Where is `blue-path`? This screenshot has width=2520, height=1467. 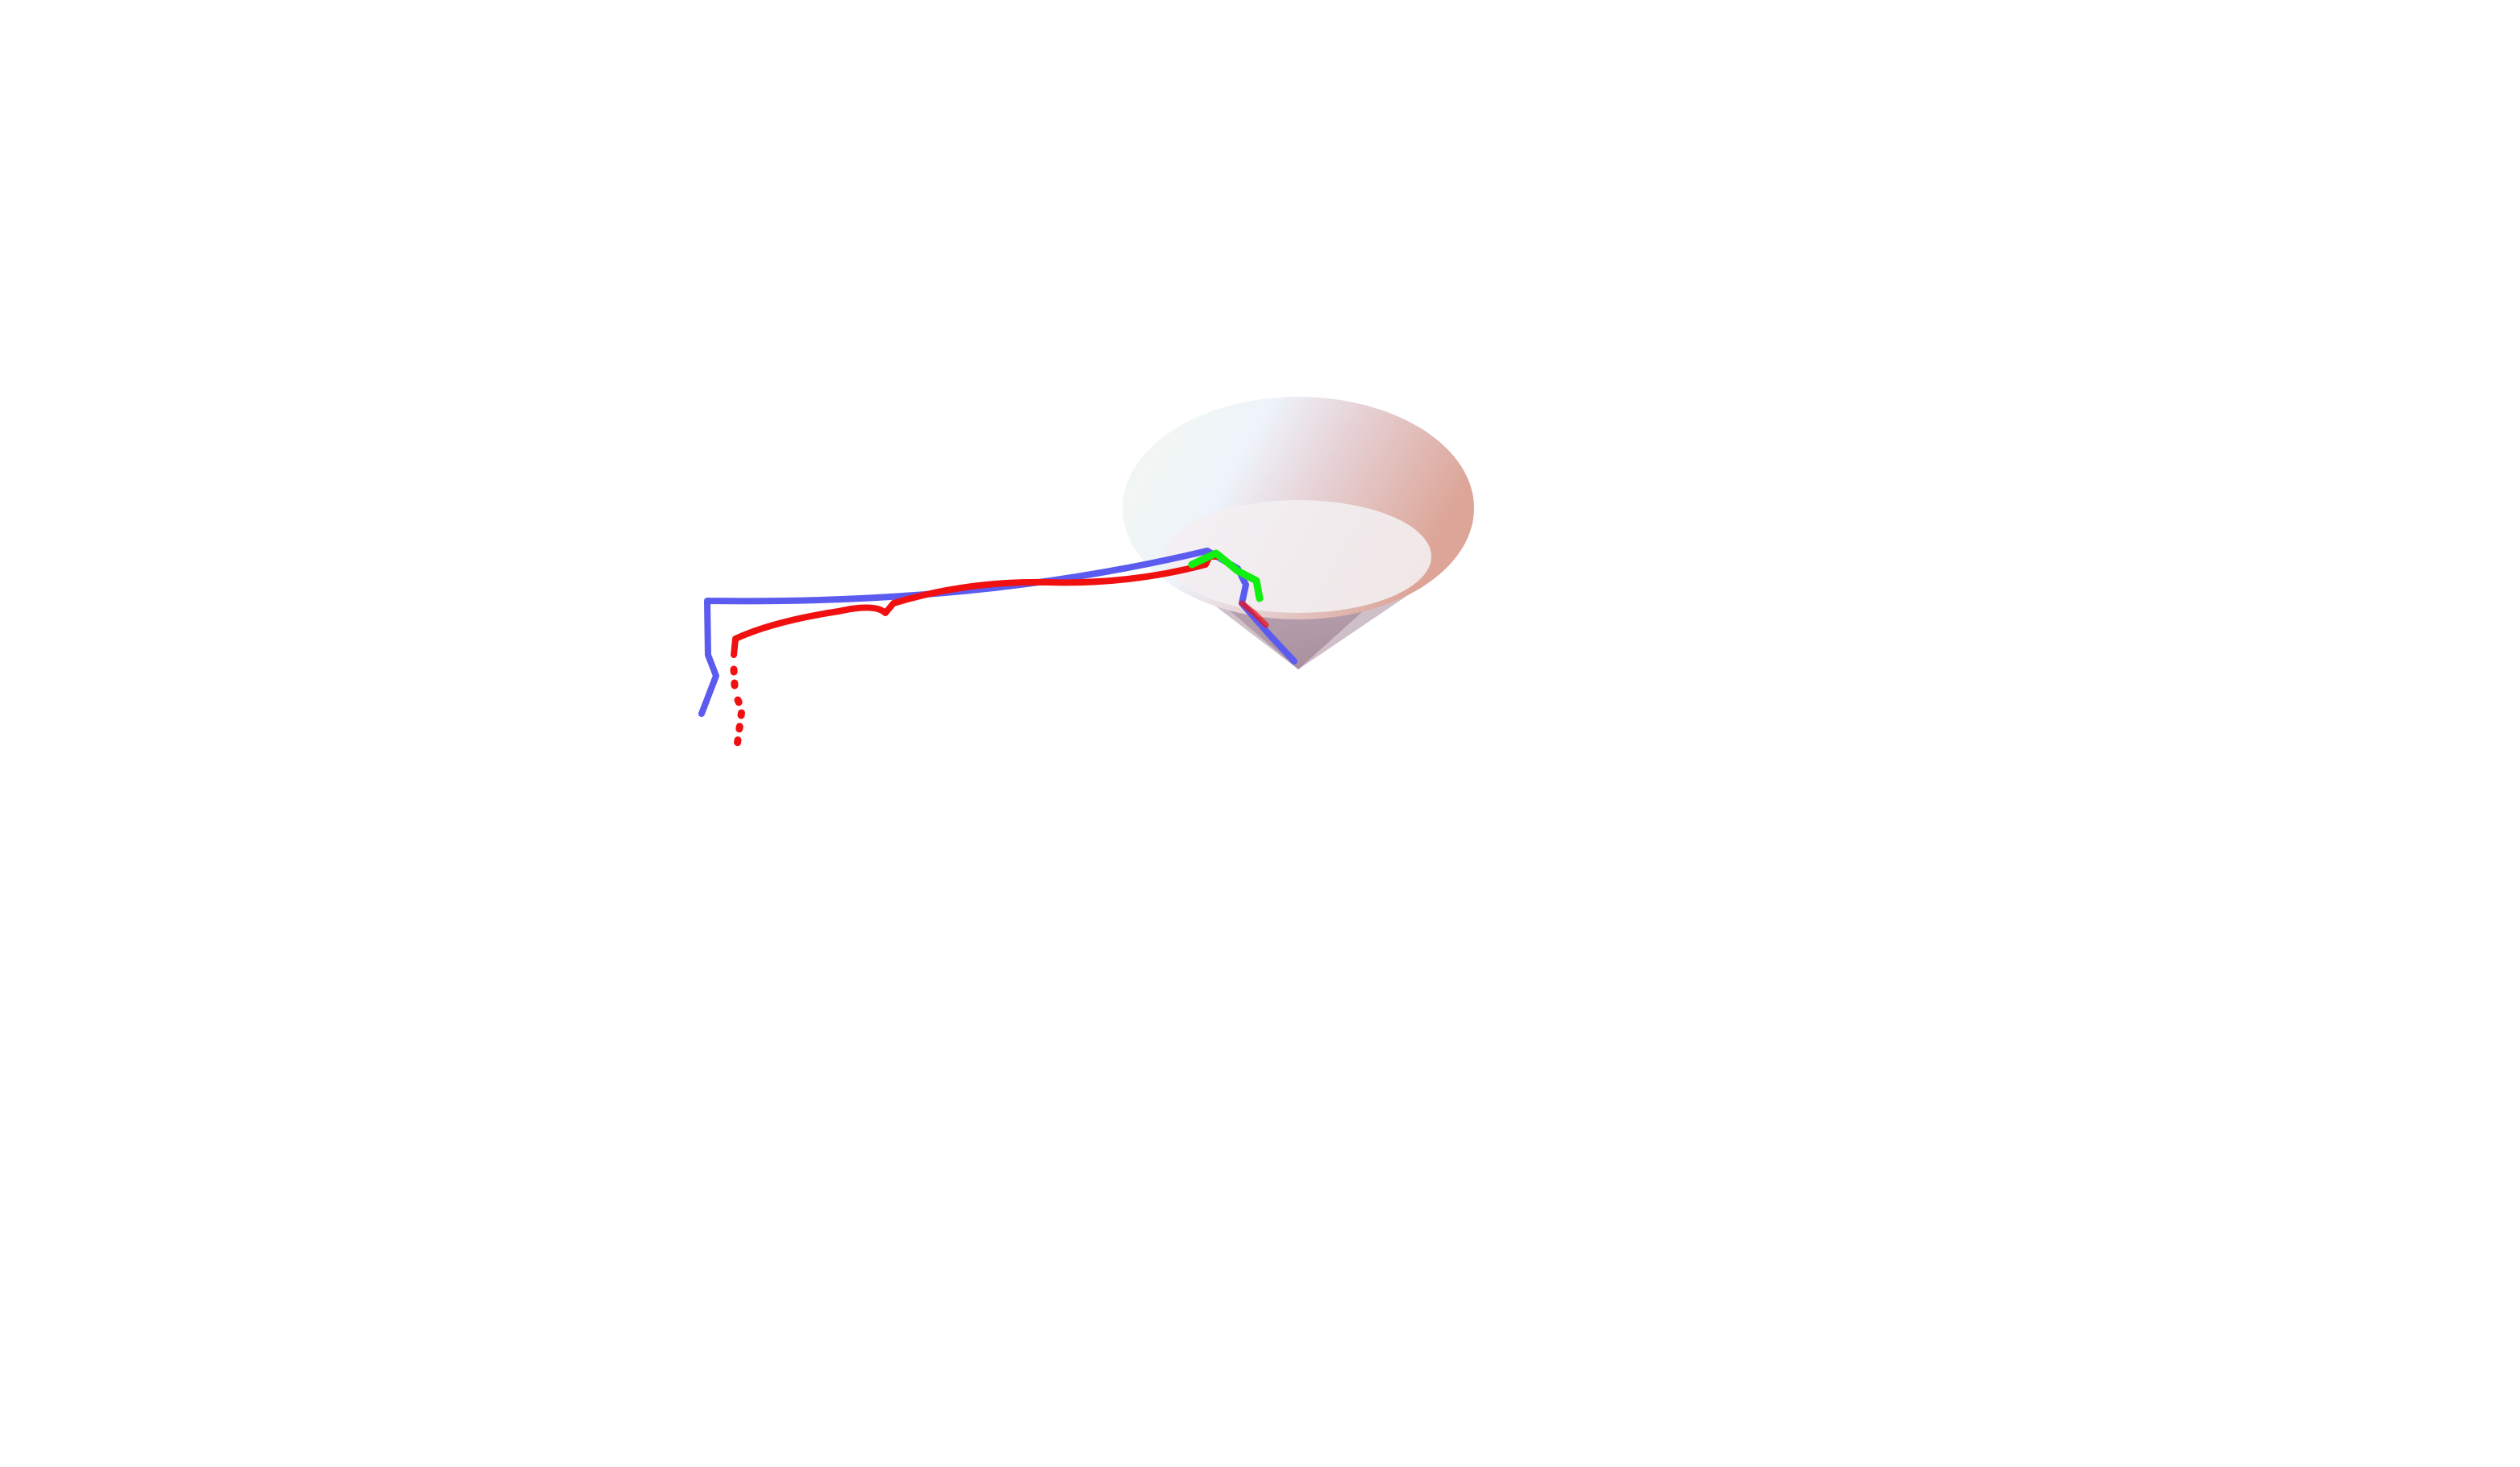
blue-path is located at coordinates (998, 632).